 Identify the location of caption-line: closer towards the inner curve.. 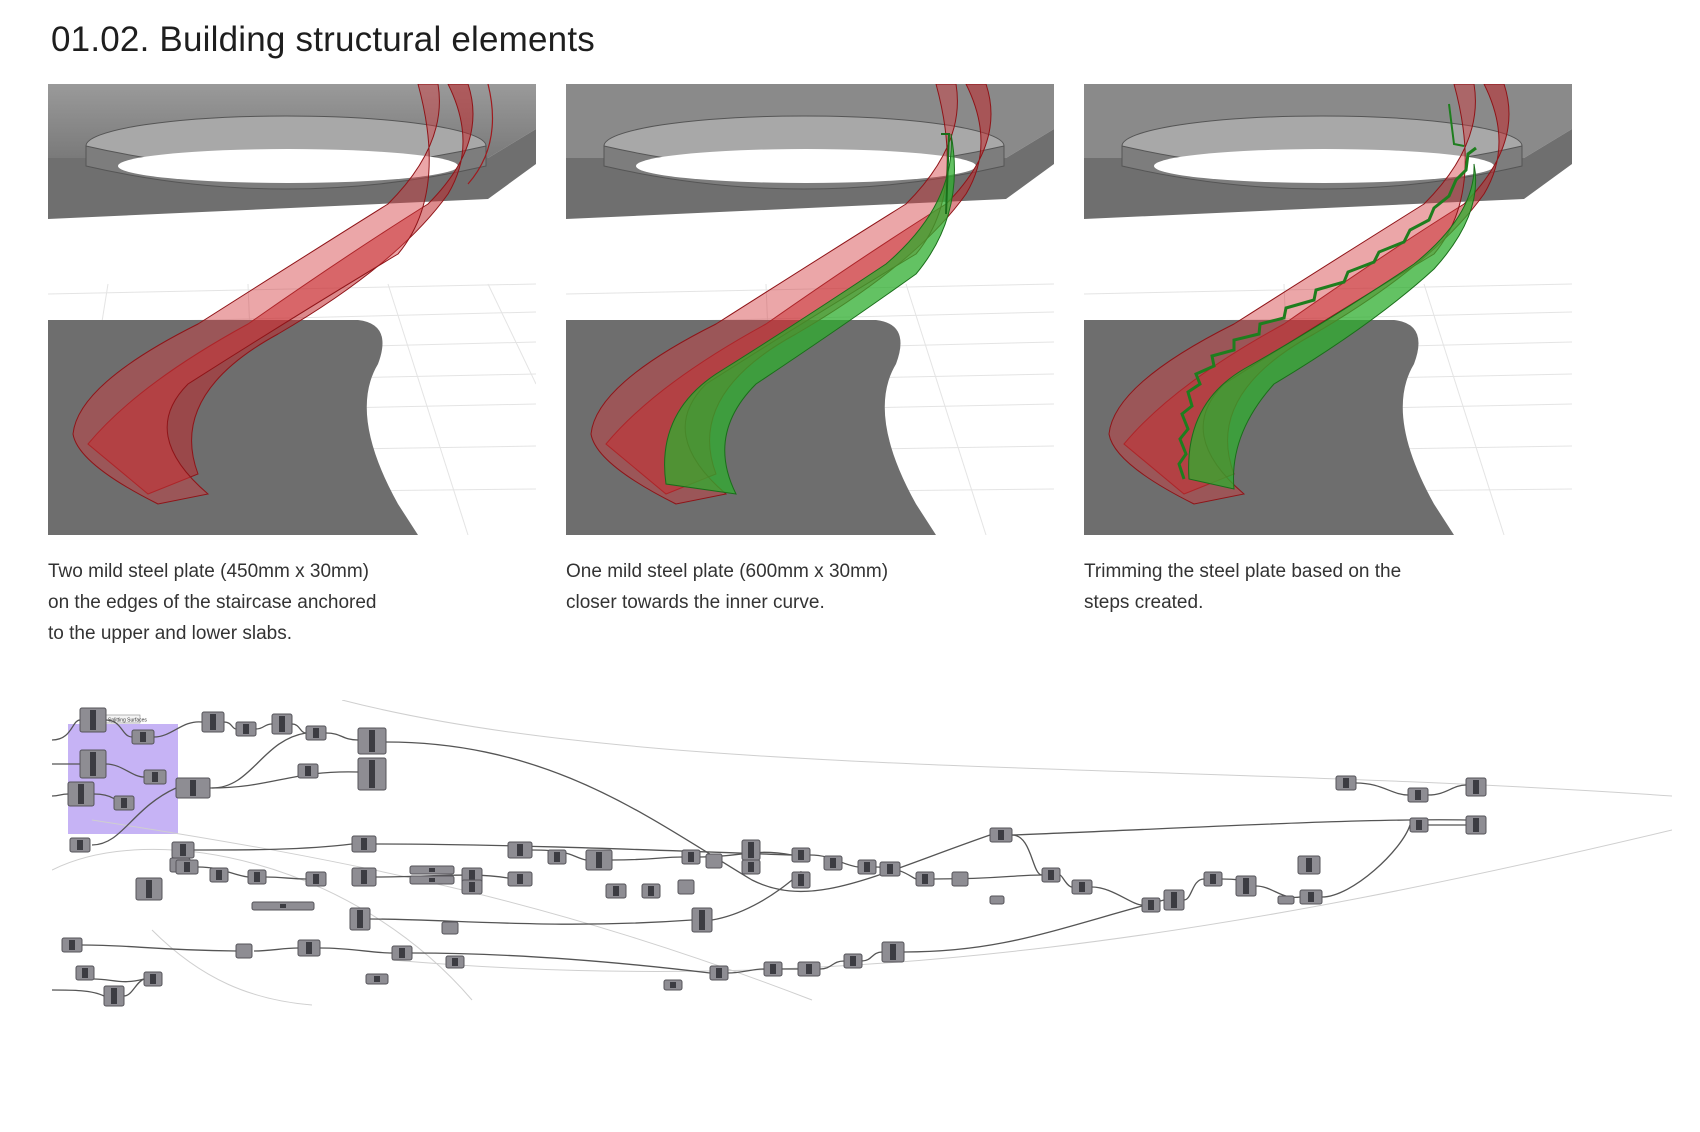
(695, 602).